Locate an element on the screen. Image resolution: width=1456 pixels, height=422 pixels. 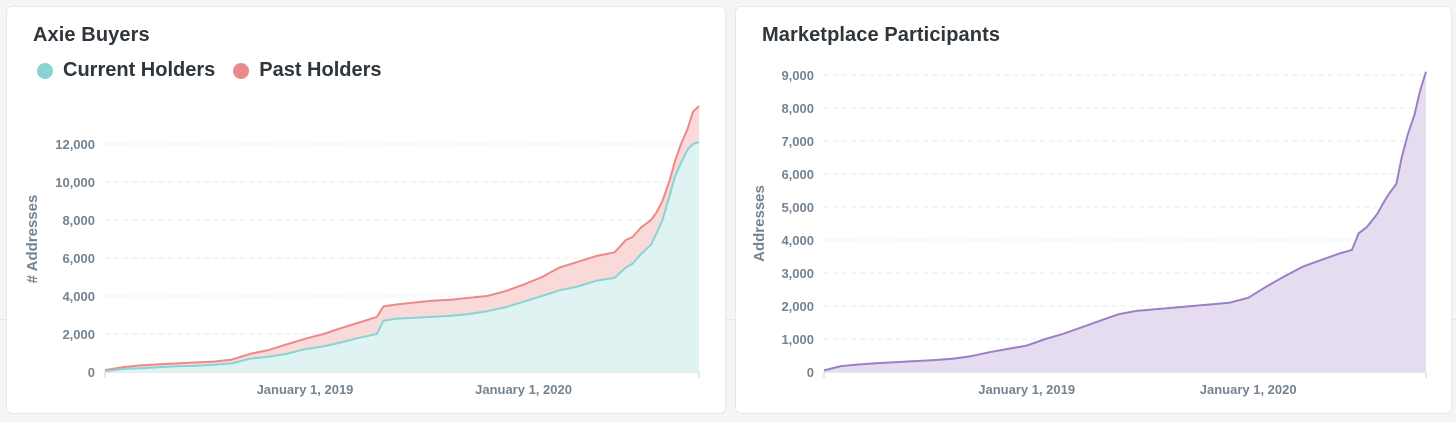
y-axis-title: Addresses is located at coordinates (759, 223).